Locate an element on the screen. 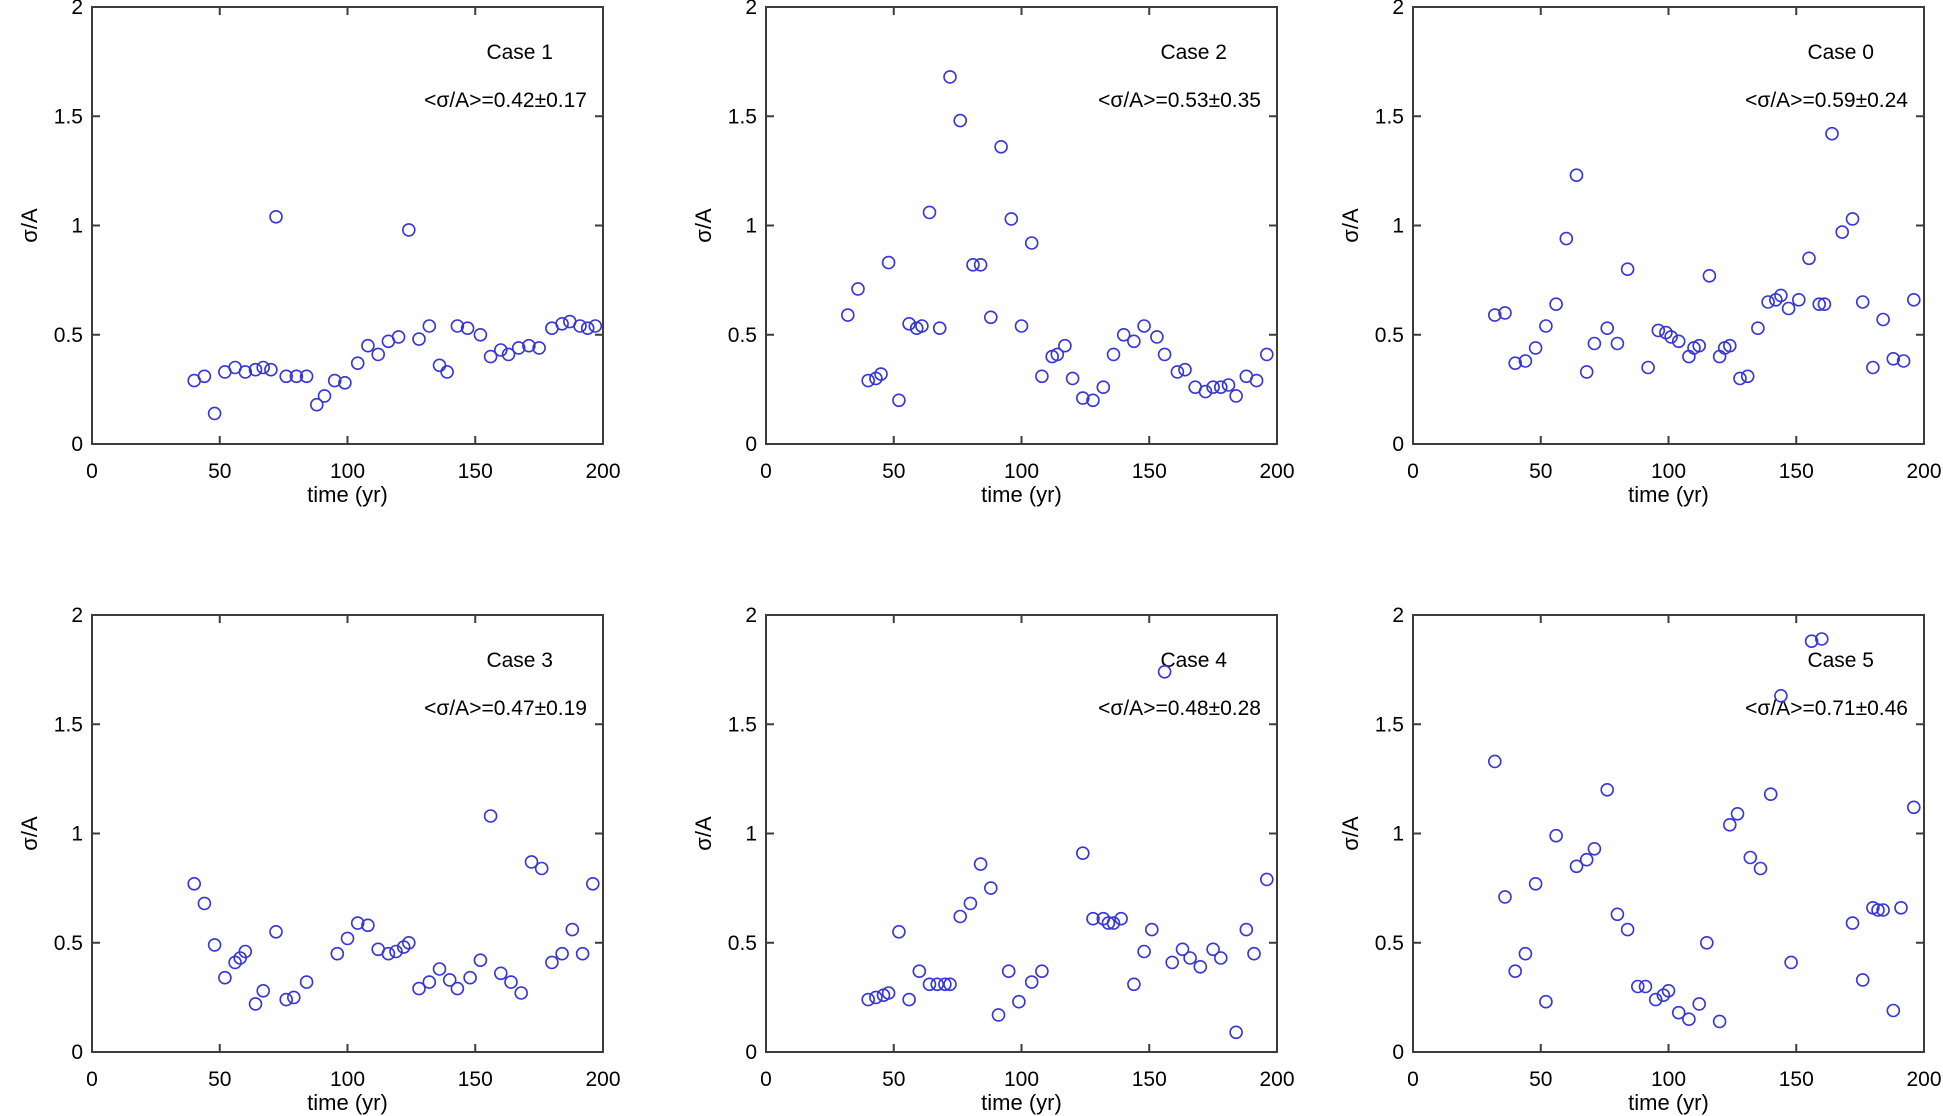 Image resolution: width=1943 pixels, height=1116 pixels. mean-annotation: <σ/A>=0.42±0.17 is located at coordinates (505, 100).